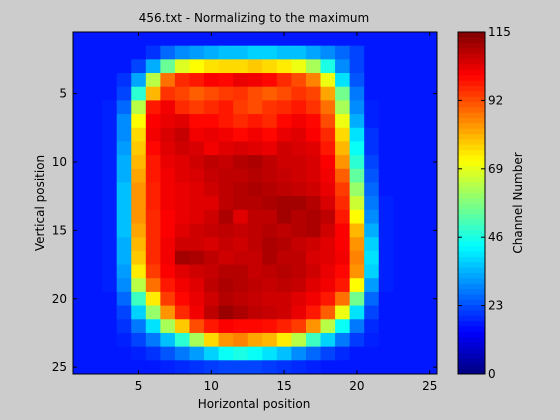  I want to click on x-tick-label: 10, so click(211, 386).